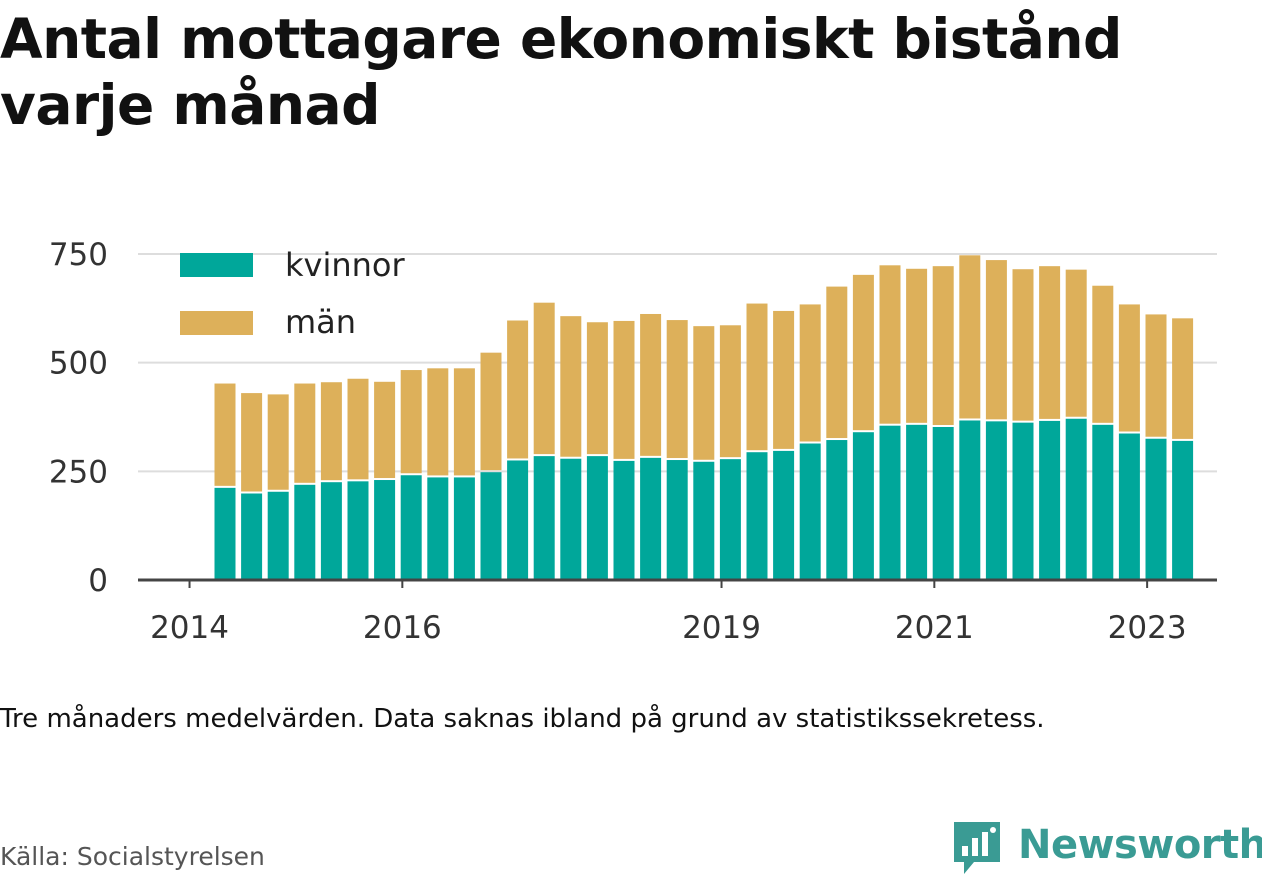  Describe the element at coordinates (216, 265) in the screenshot. I see `legend-swatch-kvinnor` at that location.